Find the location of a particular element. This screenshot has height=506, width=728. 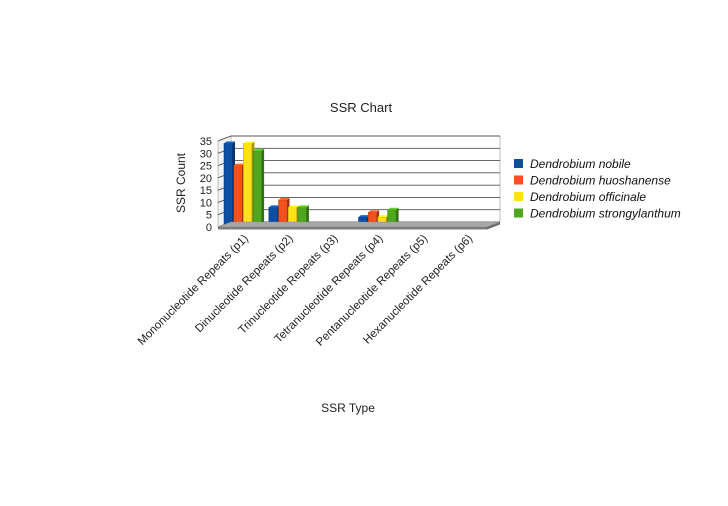

plot-floor-edge is located at coordinates (352, 228).